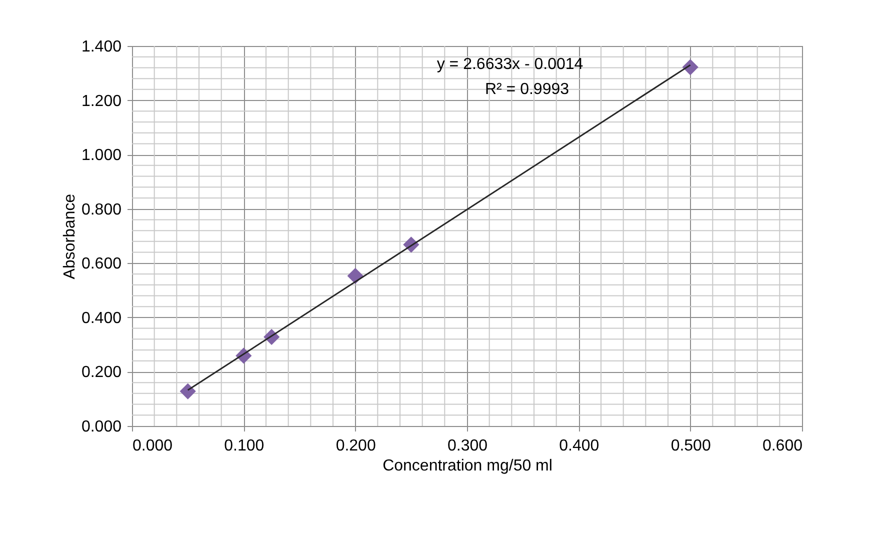 The width and height of the screenshot is (883, 541). Describe the element at coordinates (152, 446) in the screenshot. I see `x-tick-label: 0.000` at that location.